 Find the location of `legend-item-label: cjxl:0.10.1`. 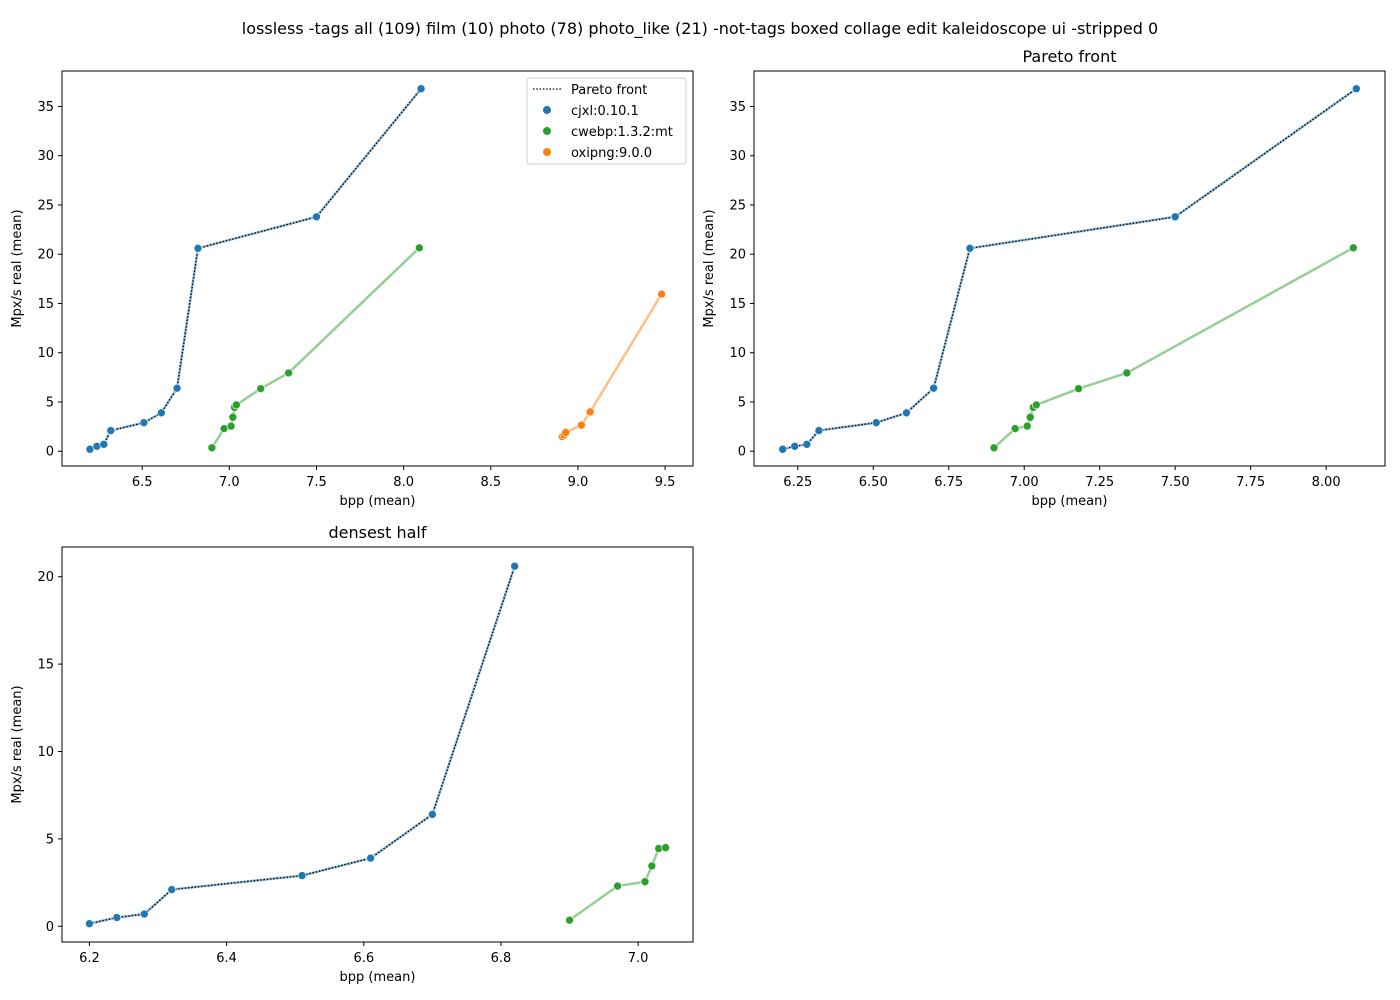

legend-item-label: cjxl:0.10.1 is located at coordinates (605, 111).